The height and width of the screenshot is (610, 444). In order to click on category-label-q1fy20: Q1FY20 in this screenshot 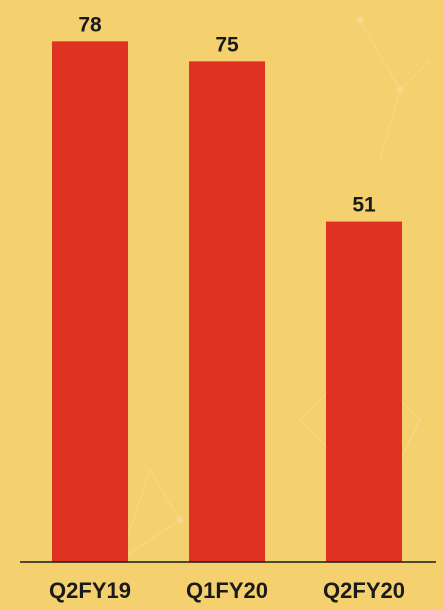, I will do `click(227, 590)`.